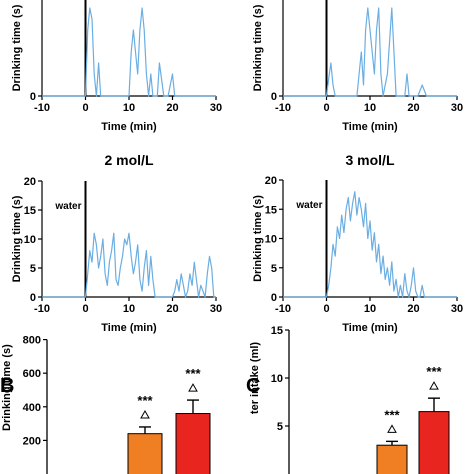 This screenshot has width=474, height=474. What do you see at coordinates (128, 160) in the screenshot?
I see `panel-title: 2 mol/L` at bounding box center [128, 160].